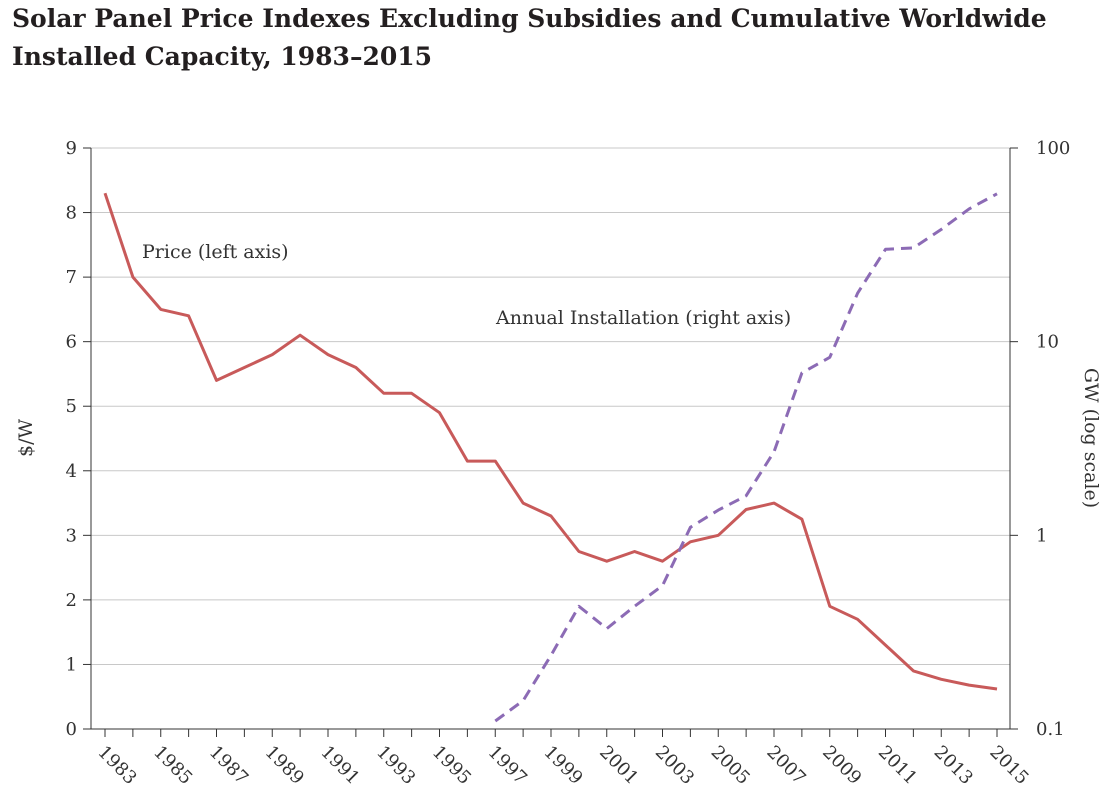  What do you see at coordinates (841, 765) in the screenshot?
I see `x-tick-label: 2009` at bounding box center [841, 765].